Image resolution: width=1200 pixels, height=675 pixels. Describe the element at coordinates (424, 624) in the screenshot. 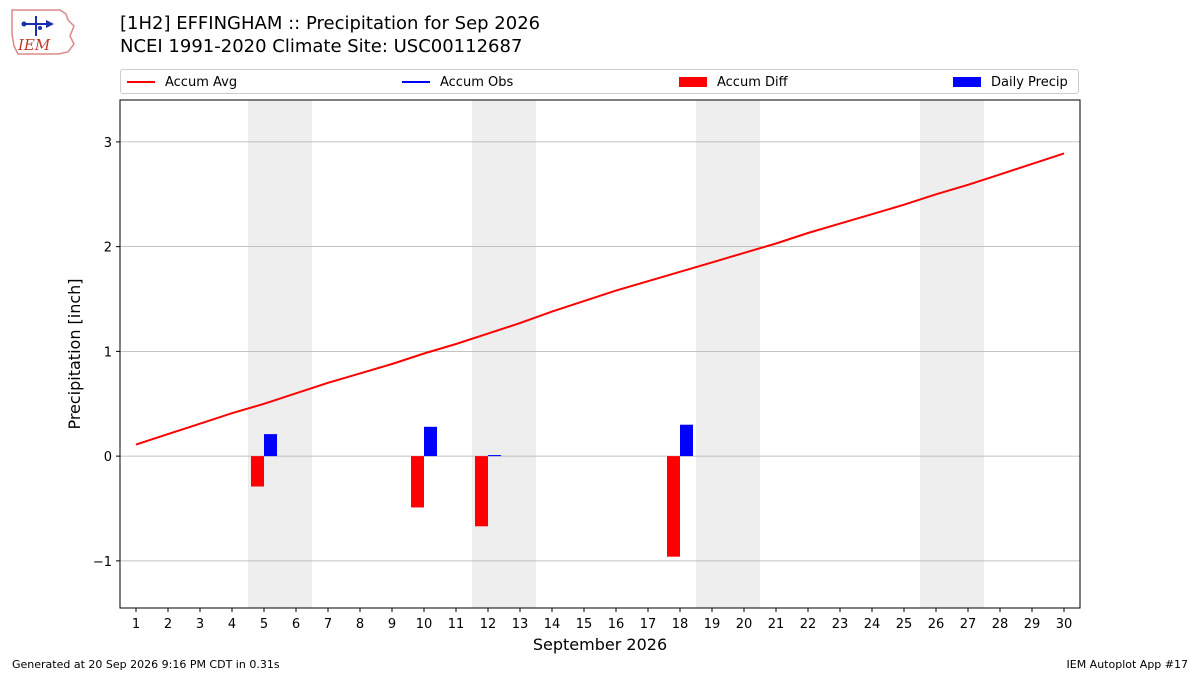

I see `x-tick-label: 10` at that location.